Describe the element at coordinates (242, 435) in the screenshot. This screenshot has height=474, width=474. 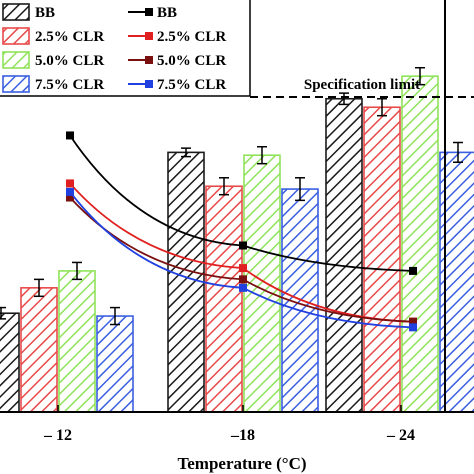
I see `x-tick-label: –18` at that location.